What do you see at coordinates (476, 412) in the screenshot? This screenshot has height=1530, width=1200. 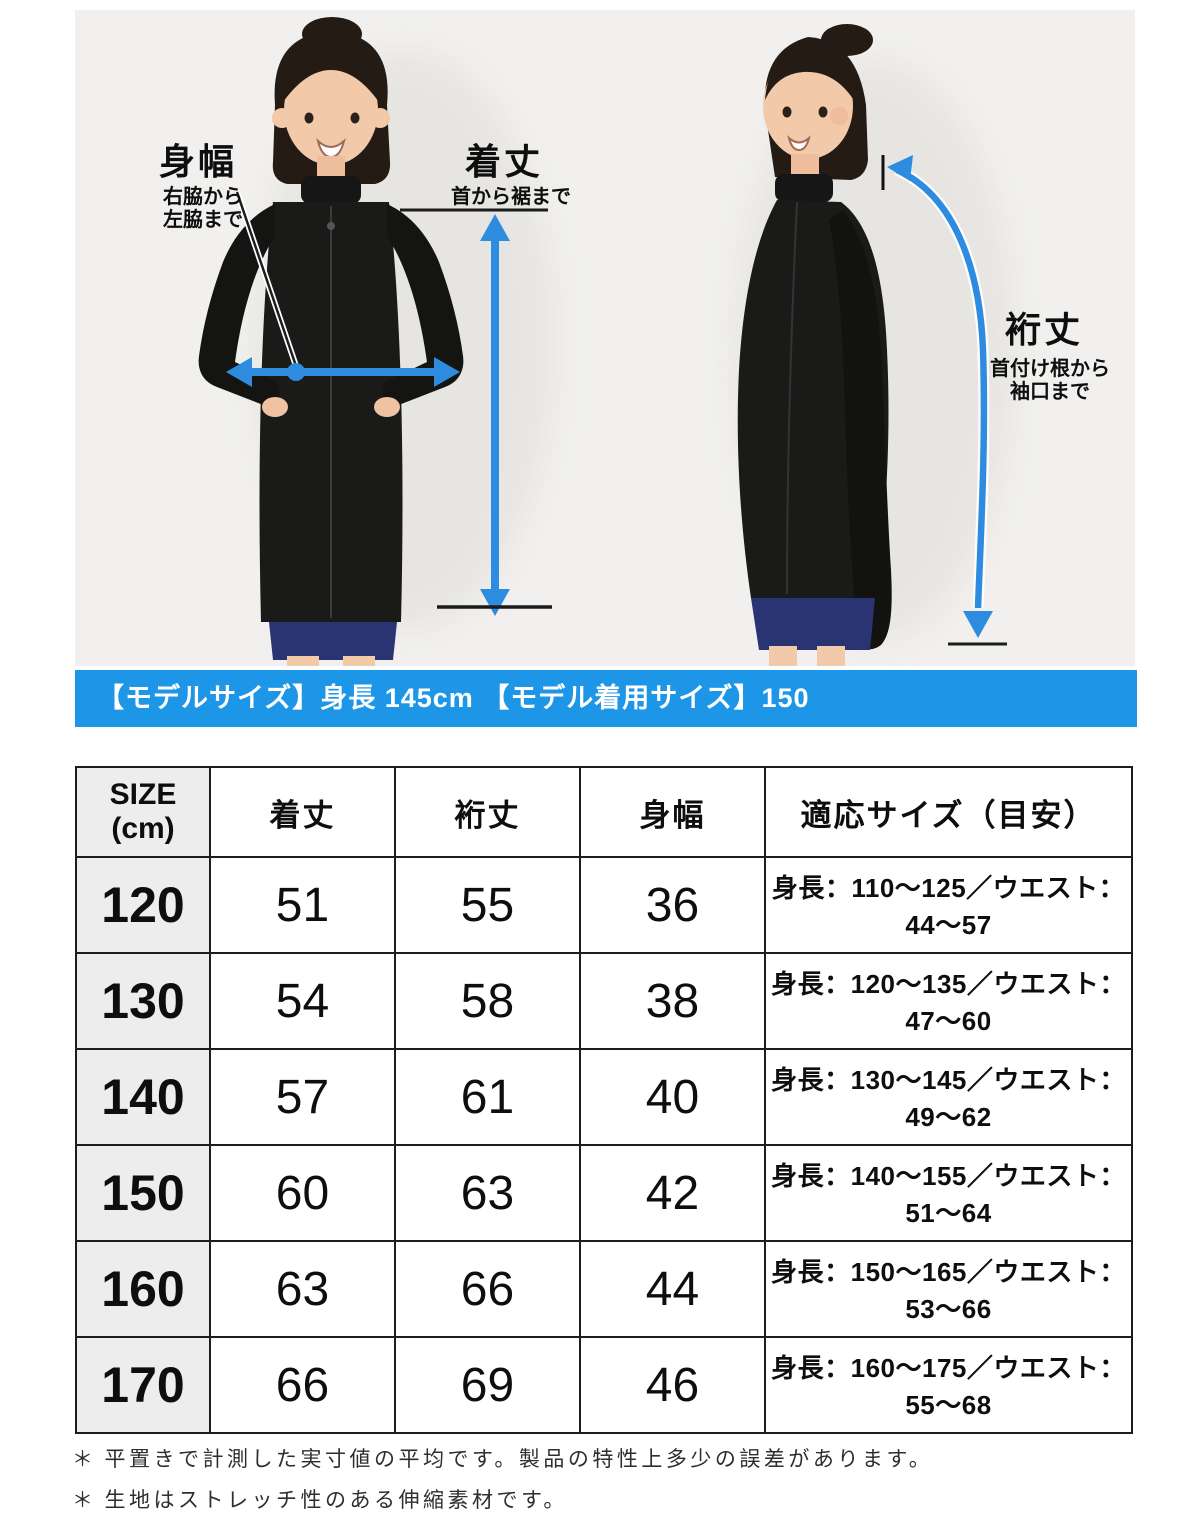 I see `length-arrow-icon` at bounding box center [476, 412].